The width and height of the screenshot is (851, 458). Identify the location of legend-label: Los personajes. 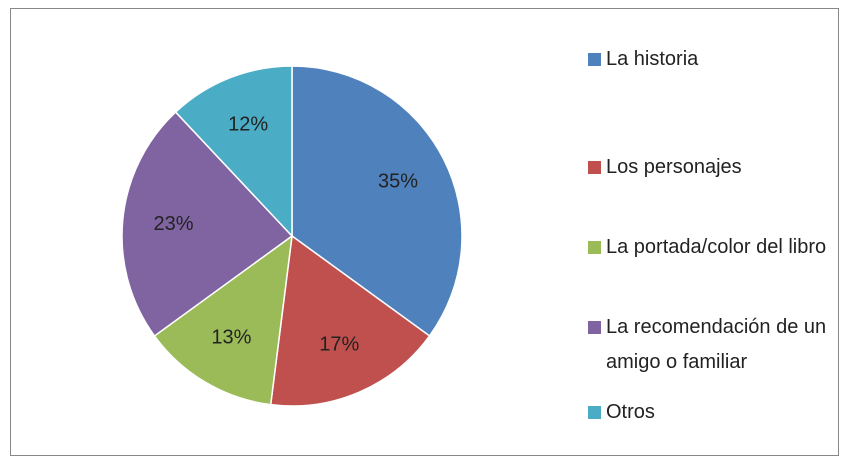
(674, 167).